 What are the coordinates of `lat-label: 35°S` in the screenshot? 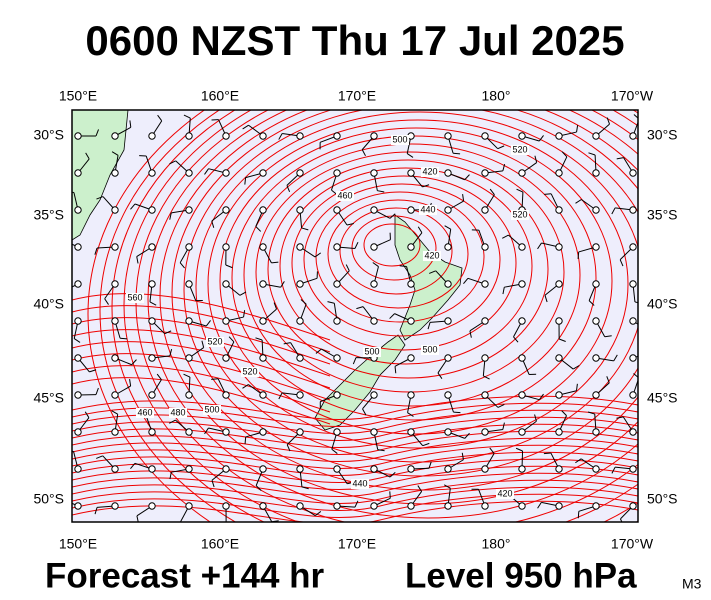 It's located at (48, 215).